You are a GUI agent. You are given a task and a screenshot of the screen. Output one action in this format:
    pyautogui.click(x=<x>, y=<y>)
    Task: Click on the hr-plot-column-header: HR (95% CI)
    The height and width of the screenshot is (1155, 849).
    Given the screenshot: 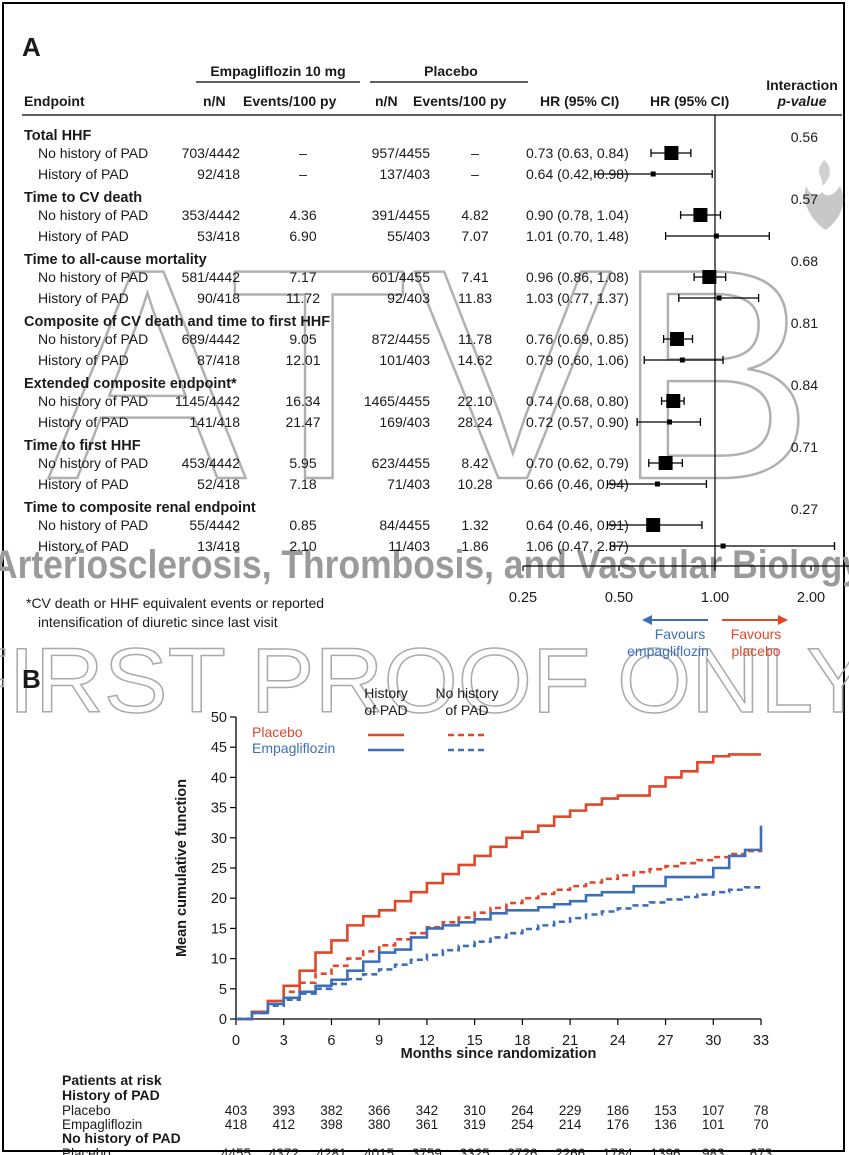 What is the action you would take?
    pyautogui.click(x=689, y=101)
    